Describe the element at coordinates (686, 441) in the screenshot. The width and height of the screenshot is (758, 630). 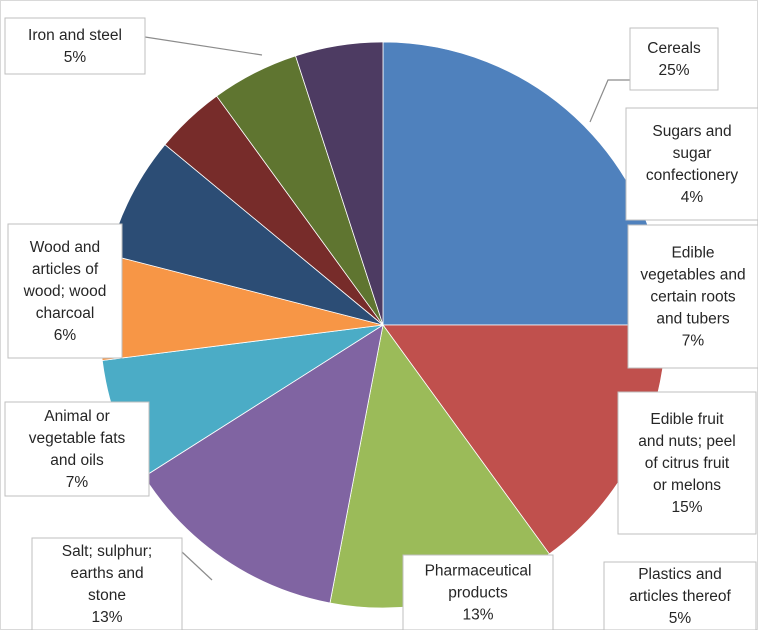
I see `data-label-category: and nuts; peel` at that location.